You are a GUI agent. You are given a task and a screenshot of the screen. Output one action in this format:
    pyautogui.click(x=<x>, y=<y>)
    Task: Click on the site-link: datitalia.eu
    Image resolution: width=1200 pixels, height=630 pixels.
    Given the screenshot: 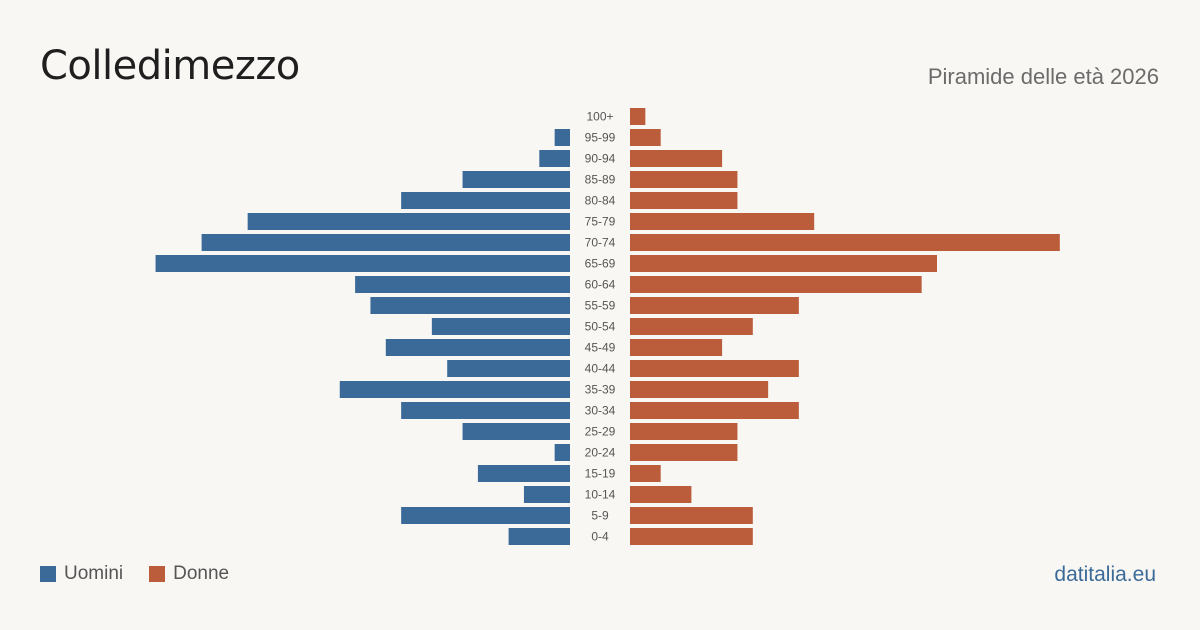 What is the action you would take?
    pyautogui.click(x=1105, y=574)
    